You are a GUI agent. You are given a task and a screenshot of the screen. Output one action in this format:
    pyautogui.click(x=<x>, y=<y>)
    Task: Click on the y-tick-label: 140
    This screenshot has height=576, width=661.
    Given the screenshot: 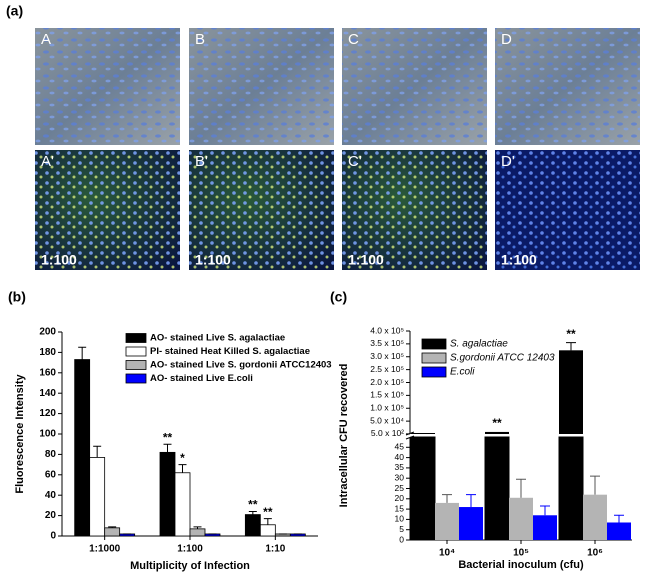 What is the action you would take?
    pyautogui.click(x=47, y=393)
    